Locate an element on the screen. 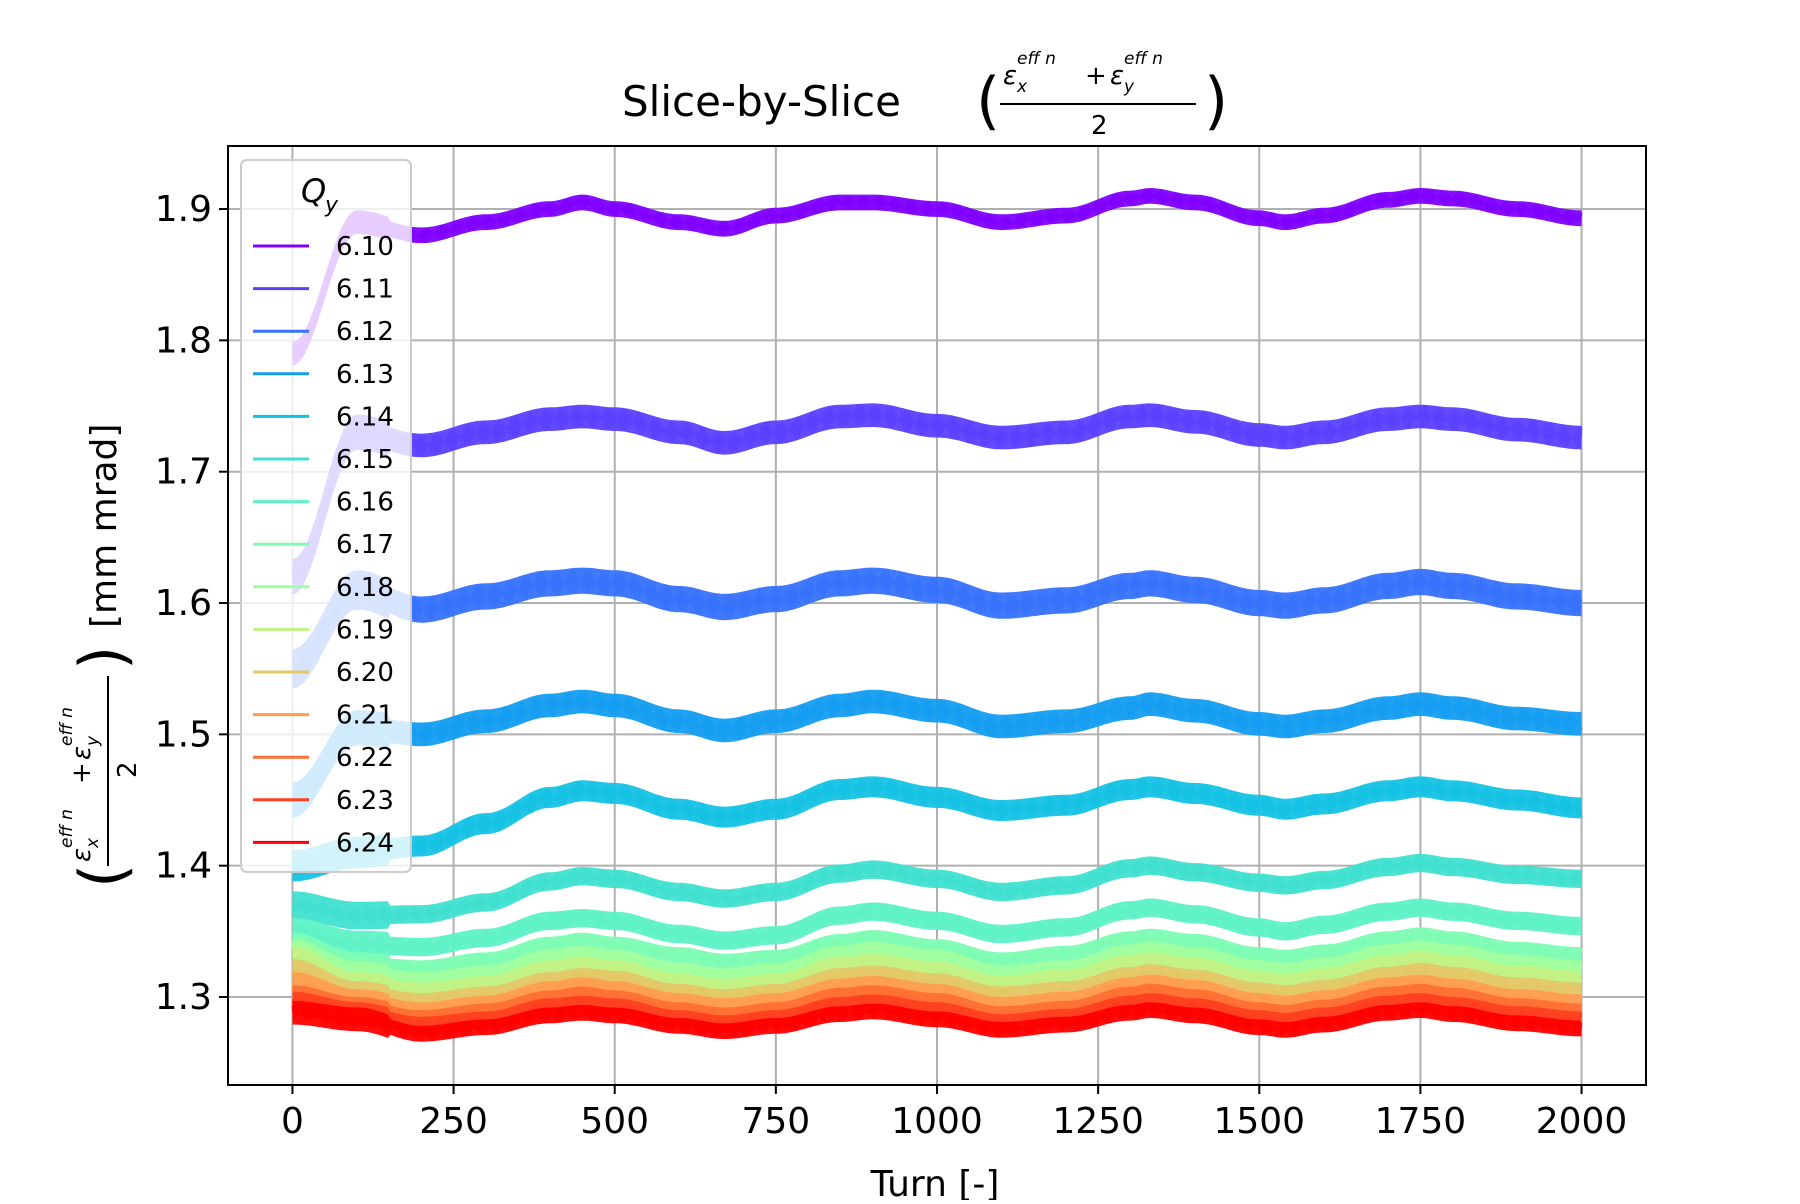 The height and width of the screenshot is (1204, 1800). y-tick-label: 1.8 is located at coordinates (183, 340).